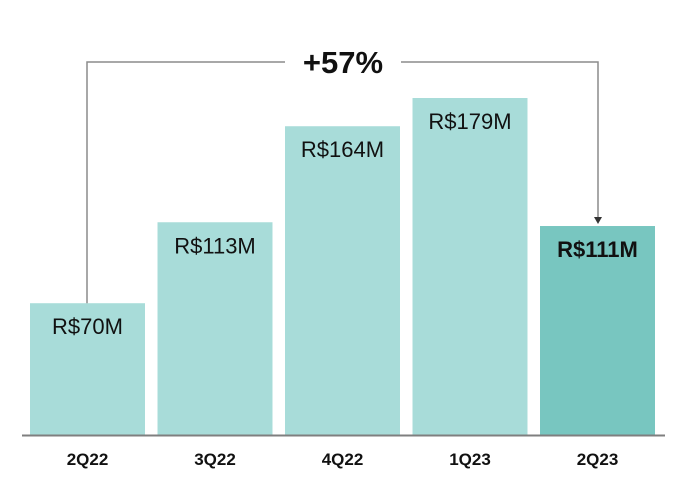  I want to click on growth-annotation: +57%, so click(343, 62).